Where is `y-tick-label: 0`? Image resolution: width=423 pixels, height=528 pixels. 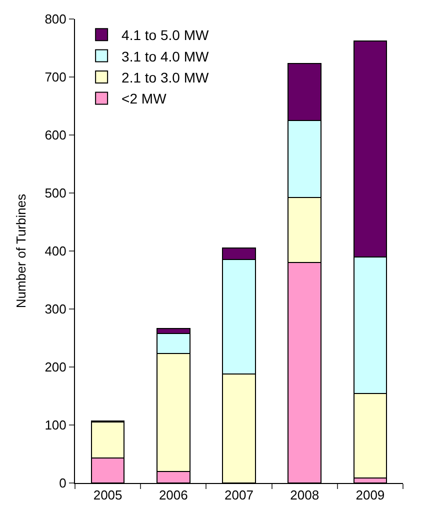 y-tick-label: 0 is located at coordinates (62, 483).